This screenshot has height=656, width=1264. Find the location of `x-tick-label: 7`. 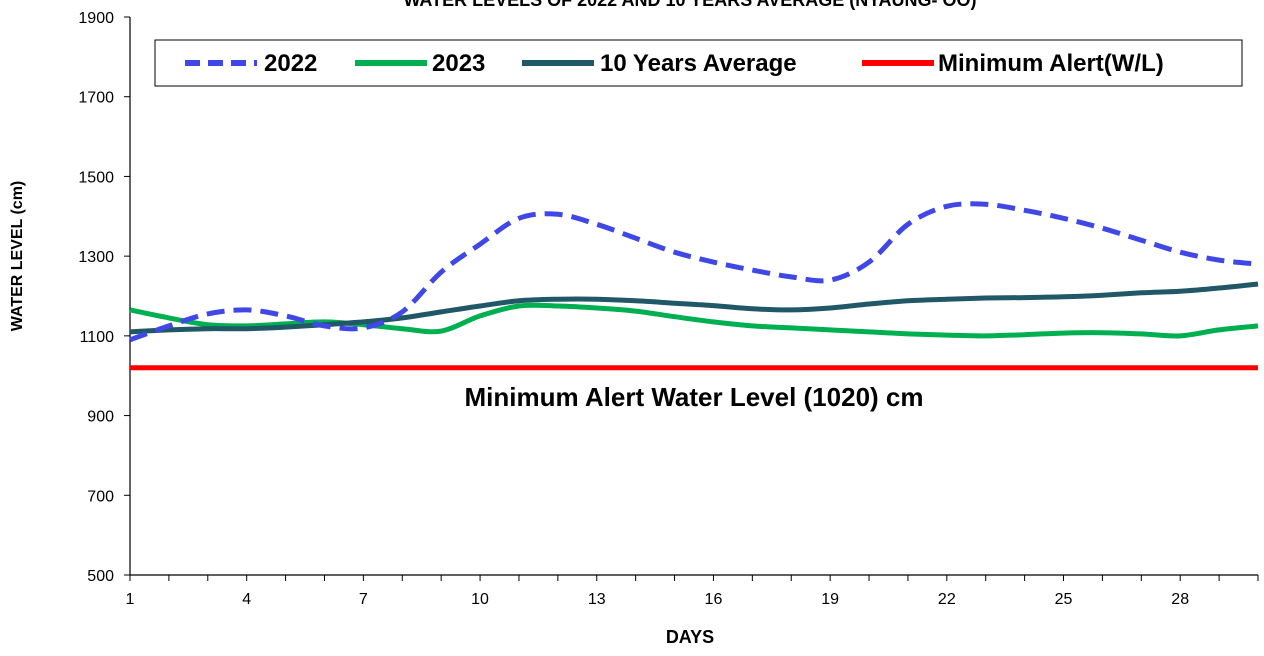

x-tick-label: 7 is located at coordinates (363, 599).